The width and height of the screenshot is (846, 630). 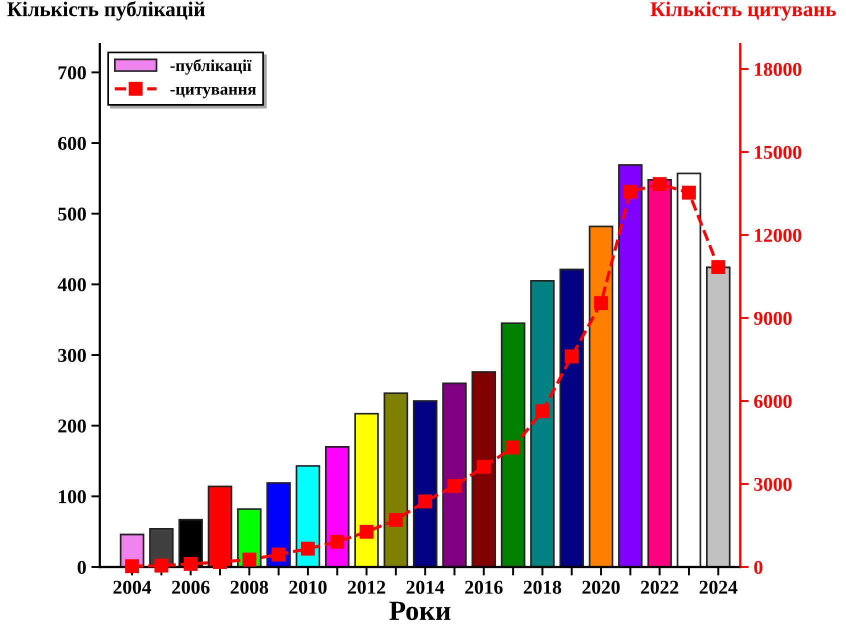 I want to click on x-tick-label: 2012, so click(x=367, y=587).